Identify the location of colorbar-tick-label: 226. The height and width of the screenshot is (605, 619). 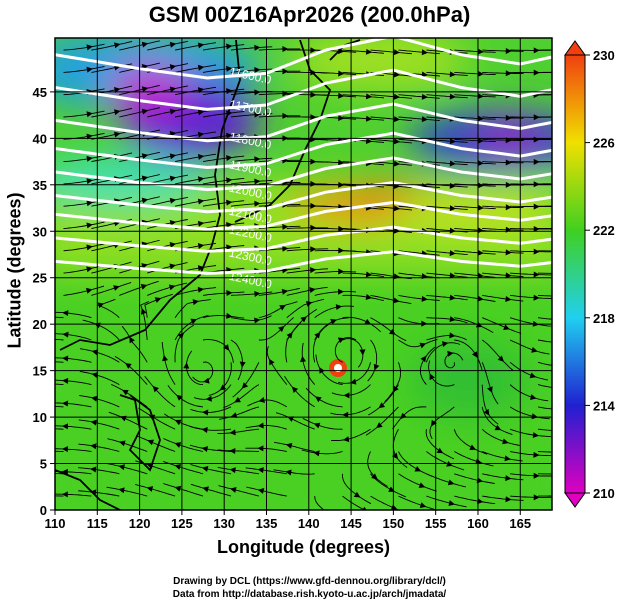
(604, 143).